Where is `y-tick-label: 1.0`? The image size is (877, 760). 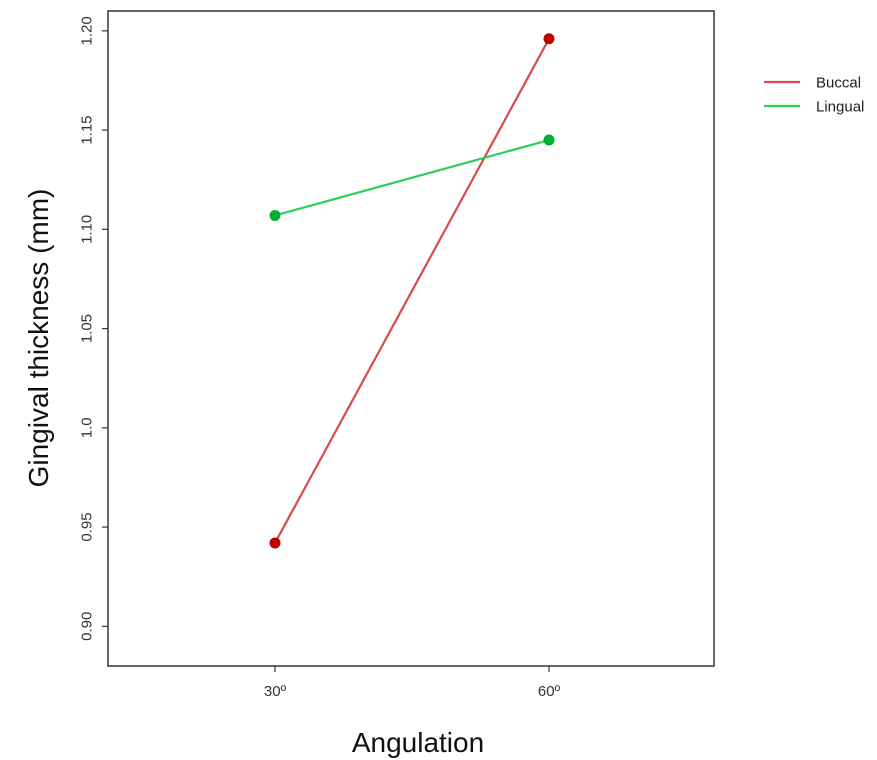
y-tick-label: 1.0 is located at coordinates (86, 427).